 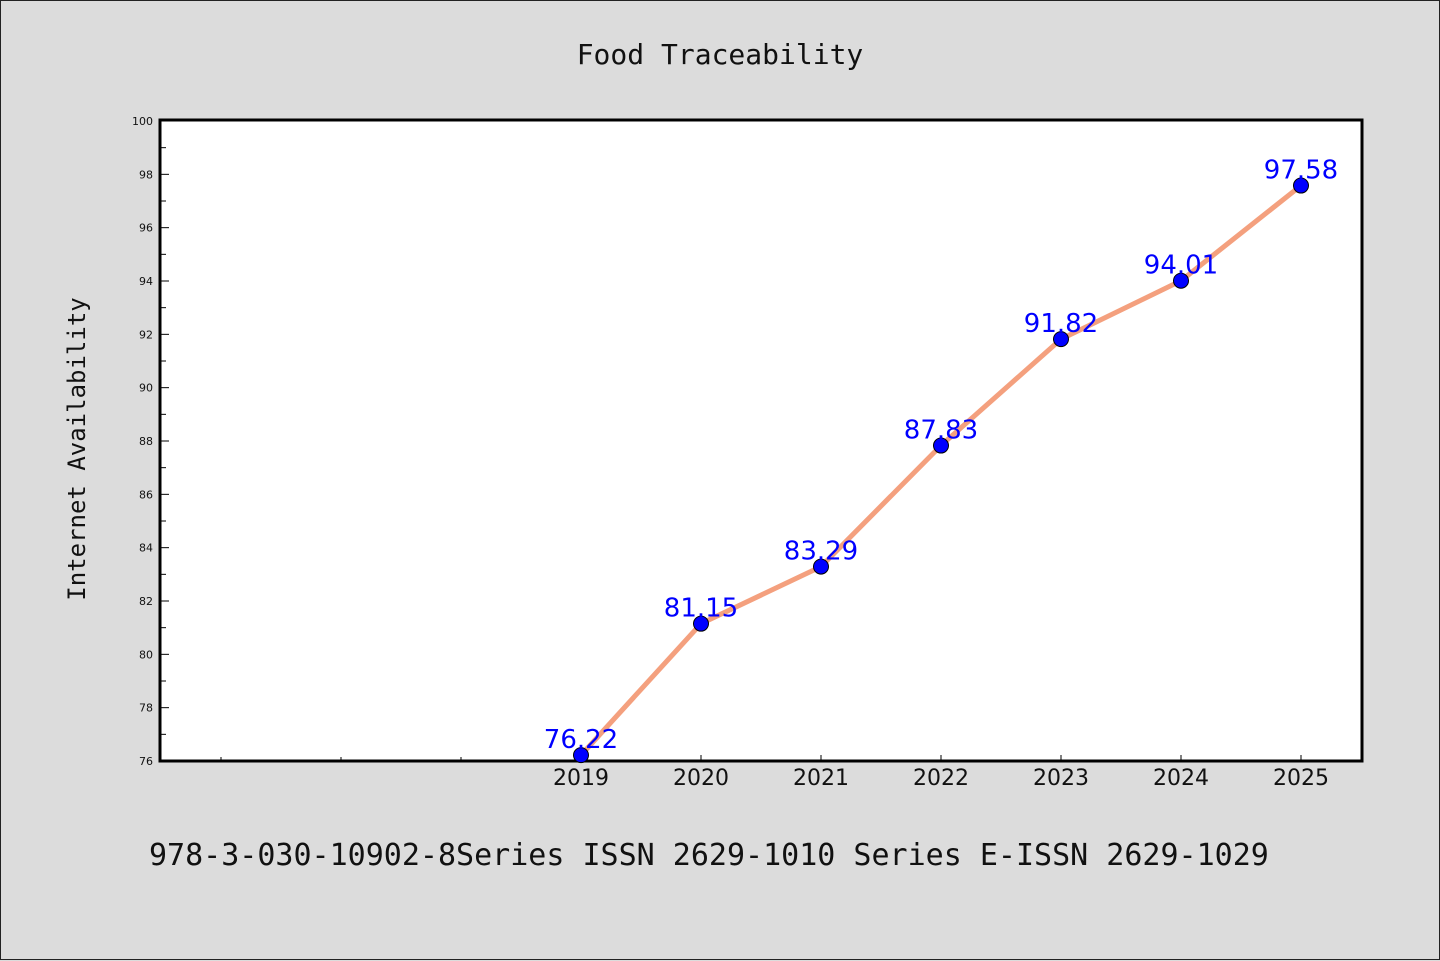 I want to click on x-tick-label: 2021, so click(x=821, y=778).